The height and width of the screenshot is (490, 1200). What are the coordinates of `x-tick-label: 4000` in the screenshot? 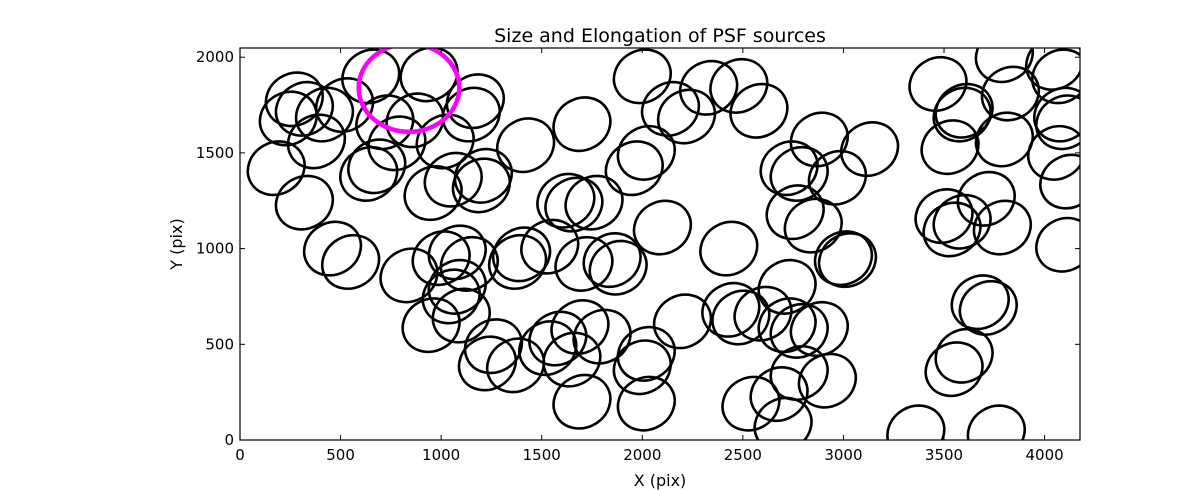 It's located at (1045, 455).